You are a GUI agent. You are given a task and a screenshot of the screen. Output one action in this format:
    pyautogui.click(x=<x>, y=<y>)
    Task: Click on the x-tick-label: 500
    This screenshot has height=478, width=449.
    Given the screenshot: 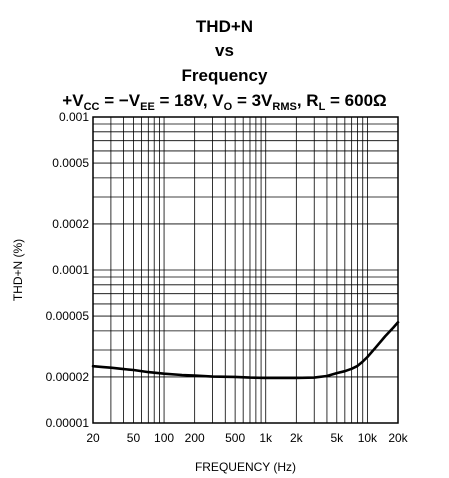 What is the action you would take?
    pyautogui.click(x=235, y=438)
    